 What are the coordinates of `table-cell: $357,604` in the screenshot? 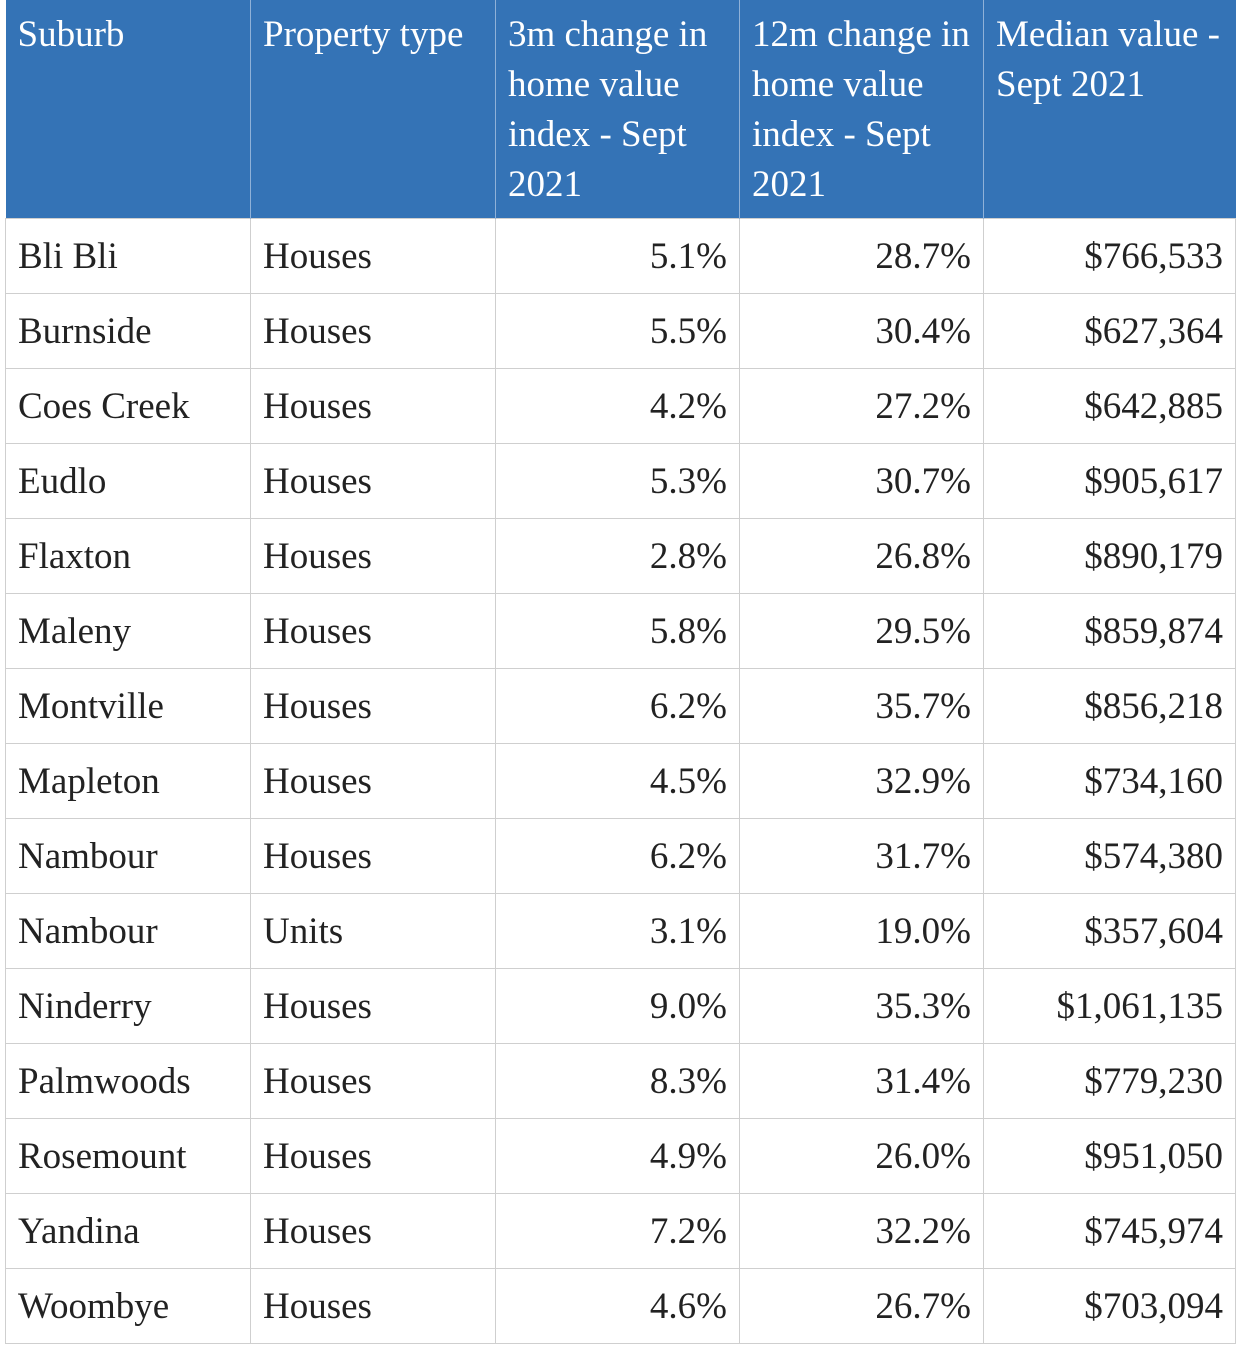 It's located at (1109, 931).